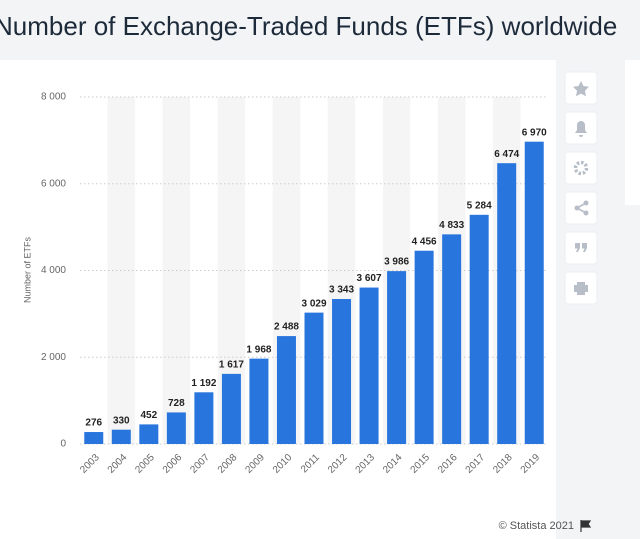 Image resolution: width=640 pixels, height=539 pixels. I want to click on toolbar, so click(581, 188).